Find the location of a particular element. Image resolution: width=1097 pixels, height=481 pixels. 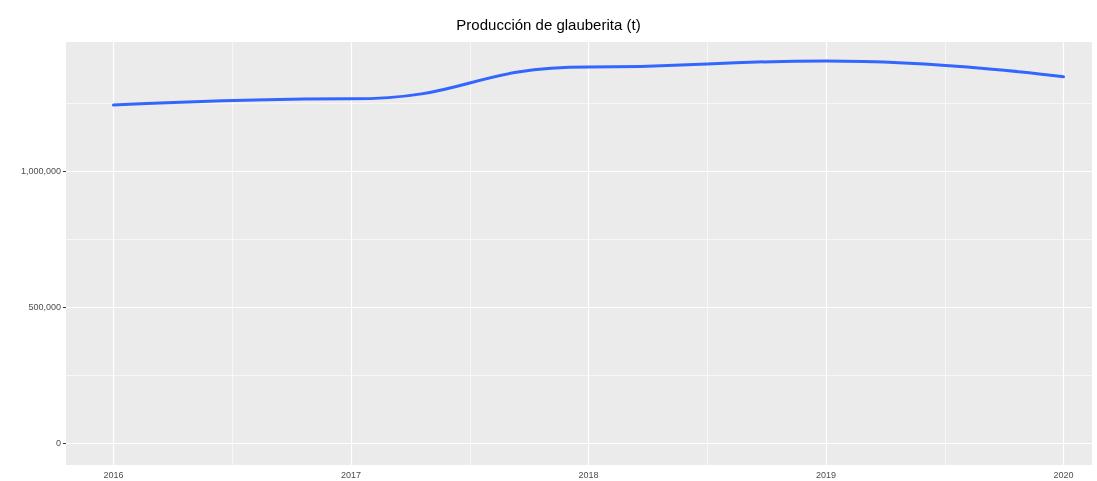

y-tick-label: 1,000,000 is located at coordinates (40, 170).